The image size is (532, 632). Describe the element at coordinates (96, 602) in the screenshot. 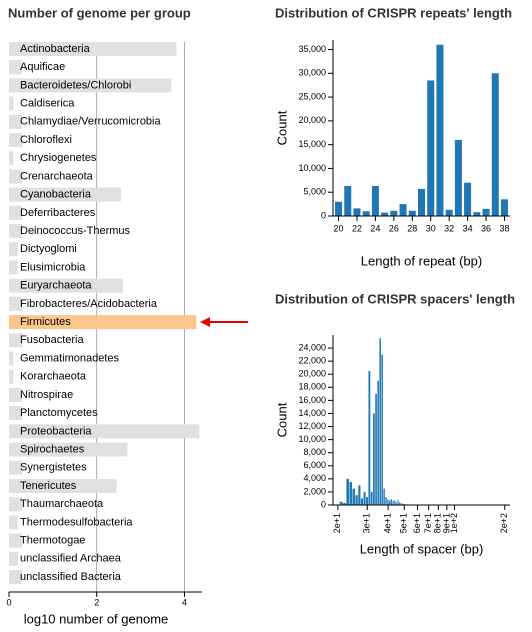

I see `x-tick-label: 2` at that location.